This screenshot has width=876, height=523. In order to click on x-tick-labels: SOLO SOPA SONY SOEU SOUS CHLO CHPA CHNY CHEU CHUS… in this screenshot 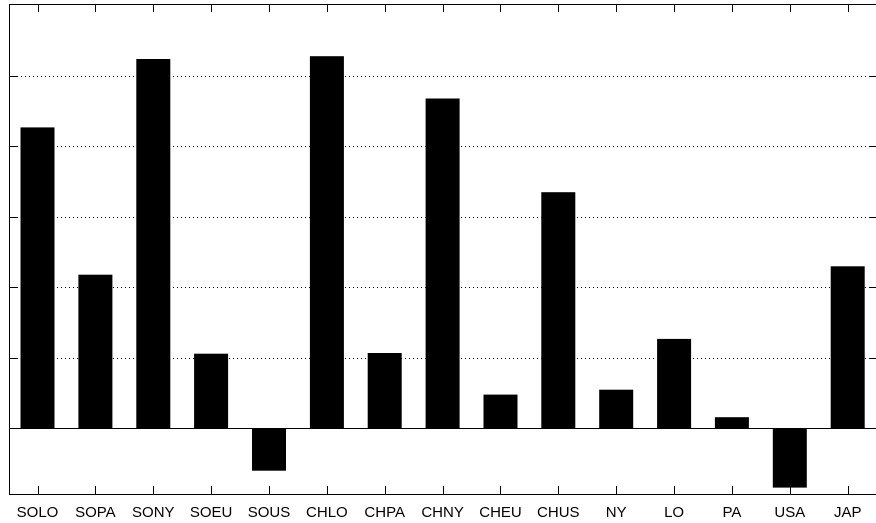, I will do `click(439, 512)`.